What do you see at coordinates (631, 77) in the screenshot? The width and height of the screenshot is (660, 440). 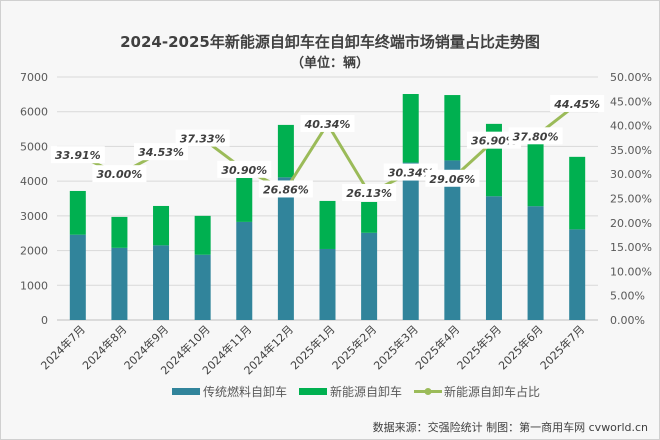 I see `right-axis-tick-label: 50.00%` at bounding box center [631, 77].